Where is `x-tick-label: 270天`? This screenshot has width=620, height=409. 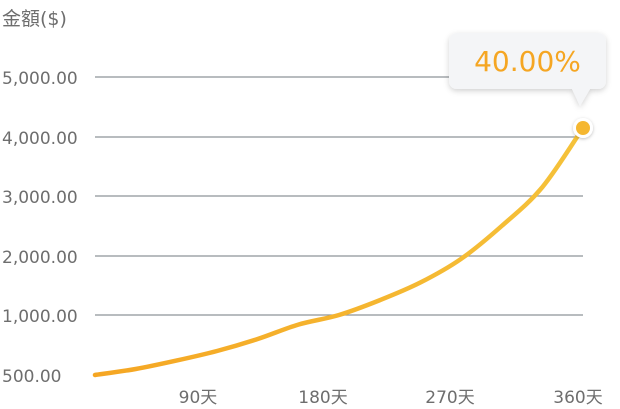
x-tick-label: 270天 is located at coordinates (449, 398).